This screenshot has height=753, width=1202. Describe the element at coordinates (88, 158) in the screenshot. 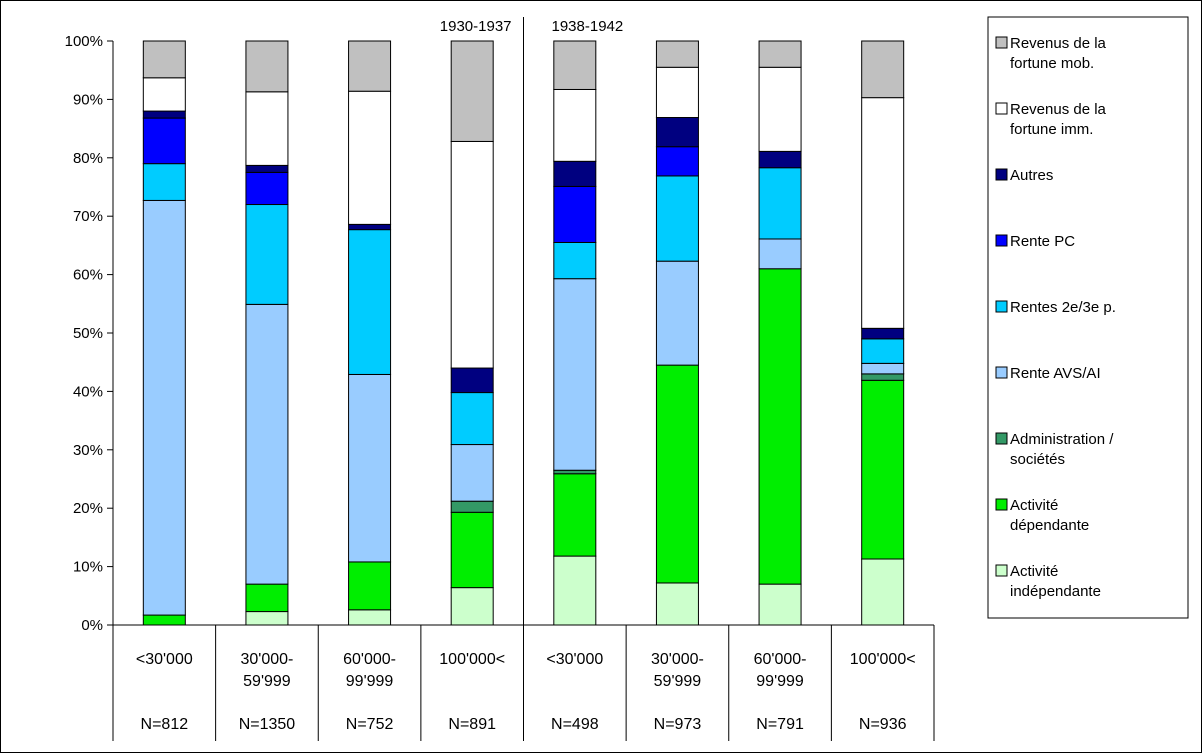

I see `y-tick-label: 80%` at that location.